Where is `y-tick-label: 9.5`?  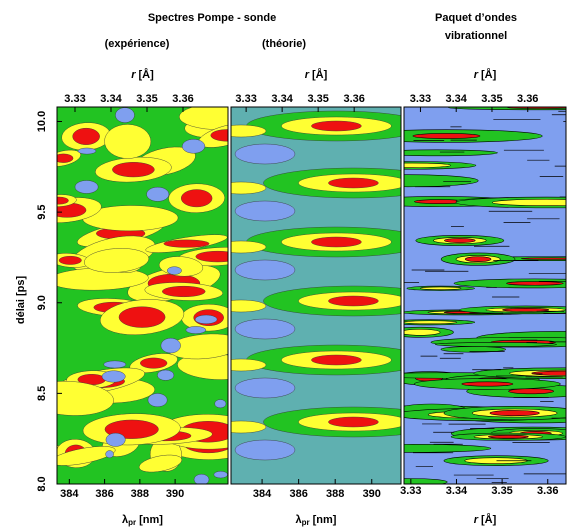
y-tick-label: 9.5 is located at coordinates (42, 211).